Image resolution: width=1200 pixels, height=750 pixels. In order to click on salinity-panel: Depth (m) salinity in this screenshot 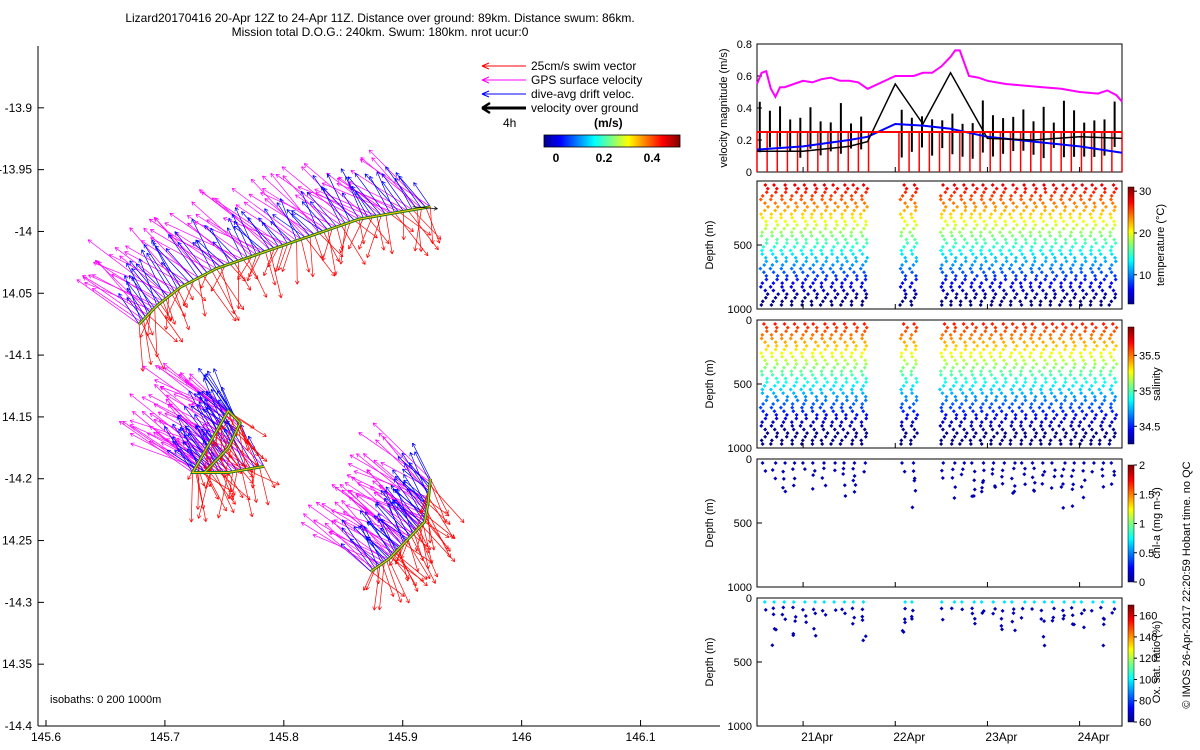, I will do `click(933, 384)`.